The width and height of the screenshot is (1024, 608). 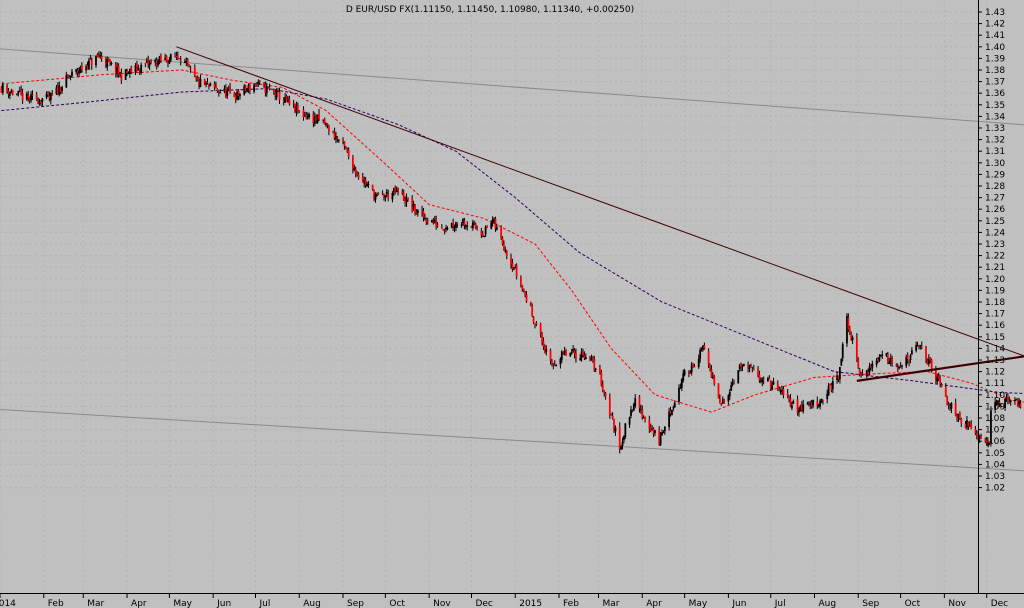 I want to click on y-tick-label: 1.40, so click(x=995, y=48).